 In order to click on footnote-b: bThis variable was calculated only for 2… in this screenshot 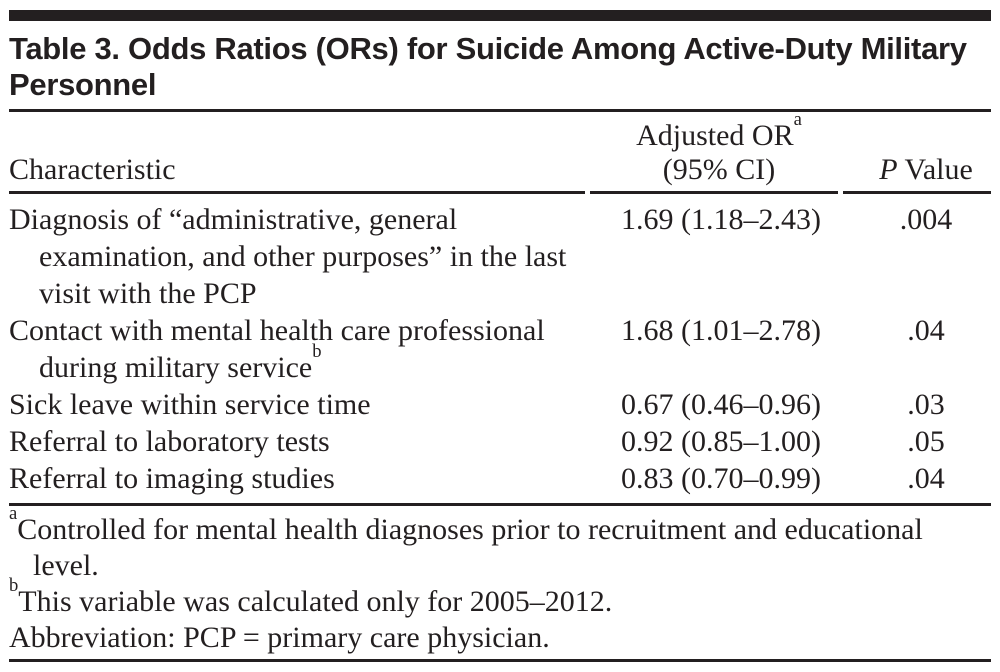, I will do `click(500, 598)`.